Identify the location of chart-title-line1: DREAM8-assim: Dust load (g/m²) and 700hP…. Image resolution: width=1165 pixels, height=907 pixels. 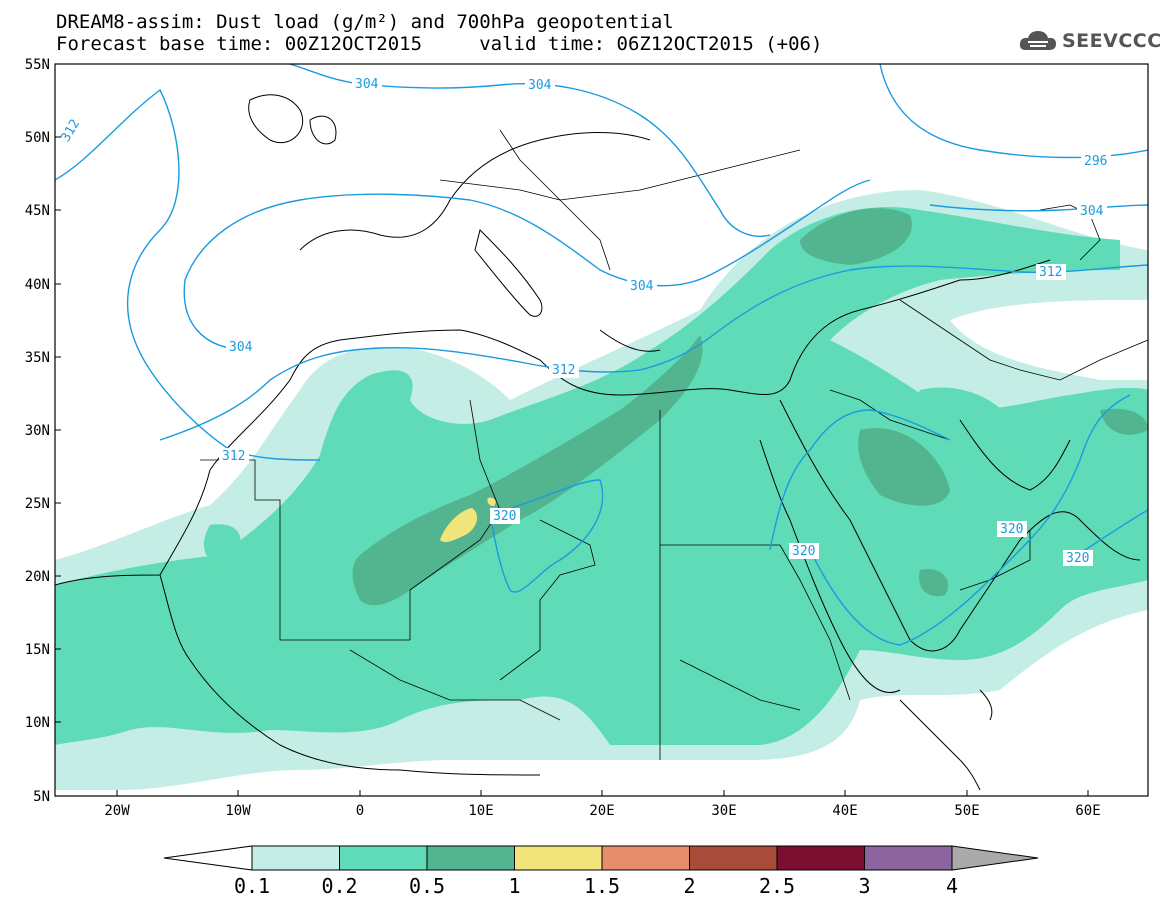
(365, 22).